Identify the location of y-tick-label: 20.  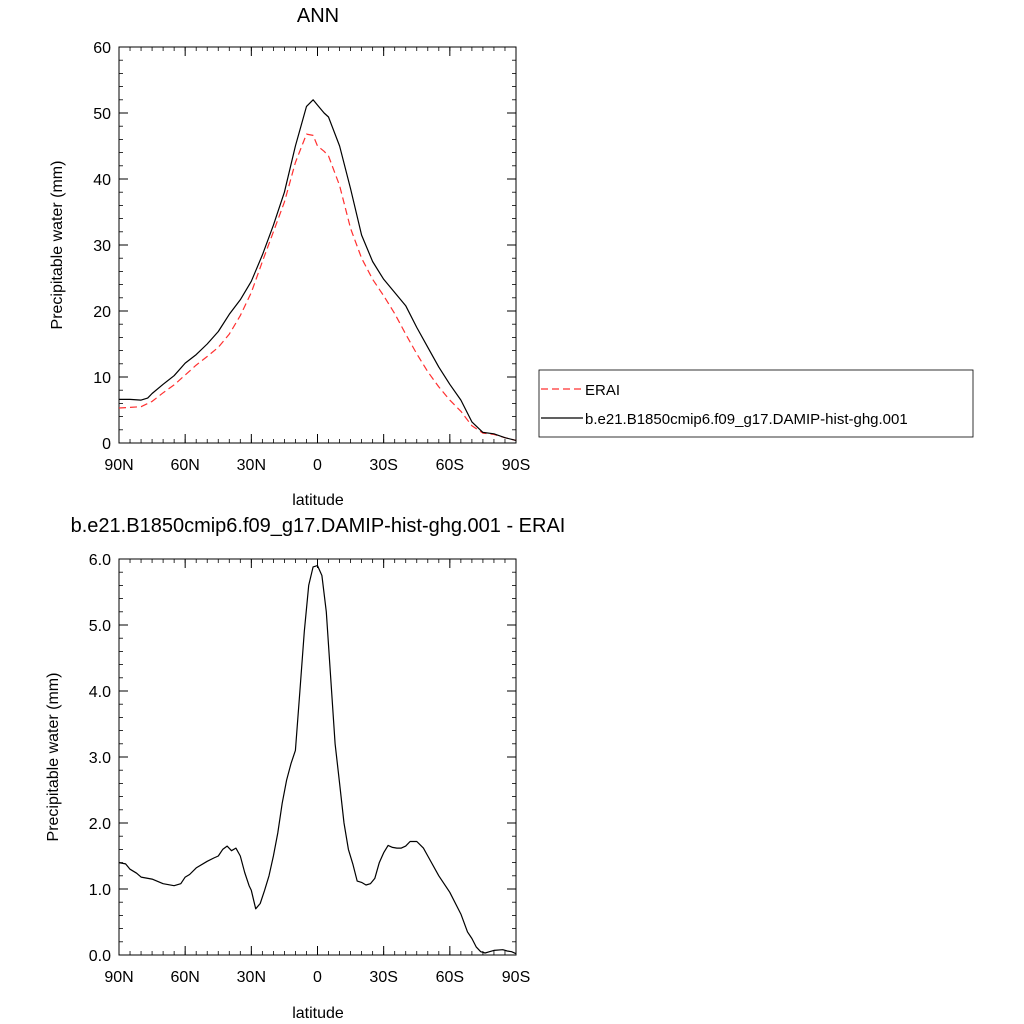
(102, 312).